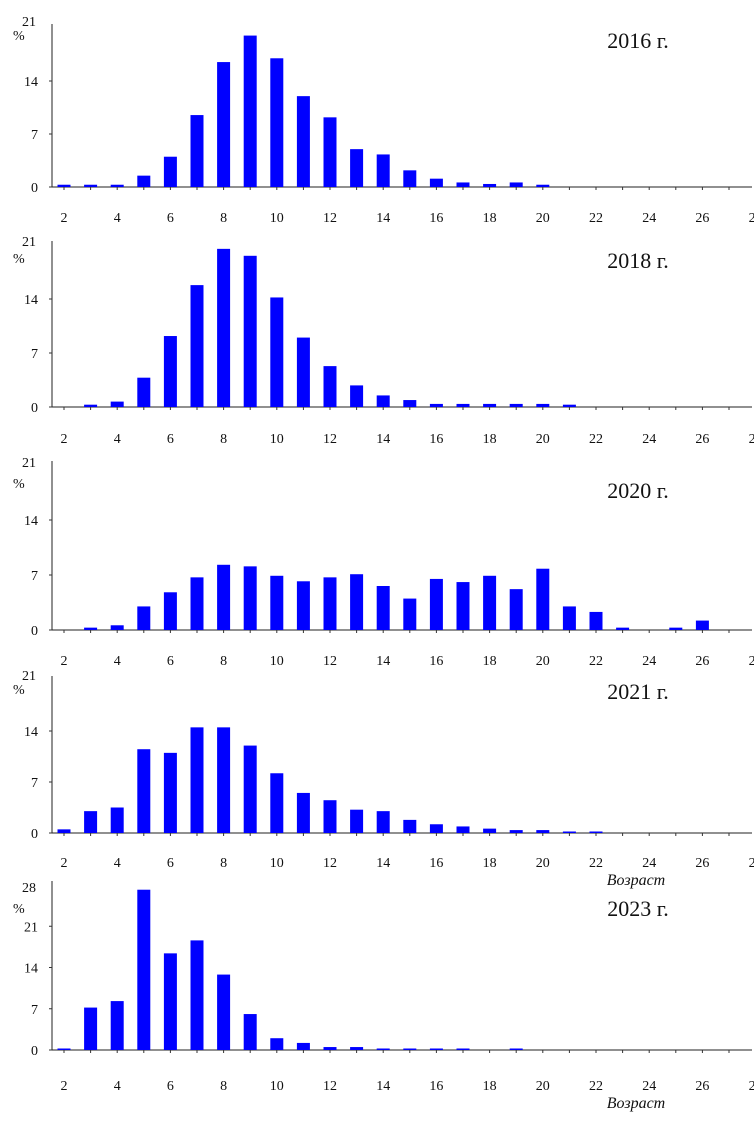 The height and width of the screenshot is (1142, 754). Describe the element at coordinates (543, 439) in the screenshot. I see `x-tick-label: 20` at that location.